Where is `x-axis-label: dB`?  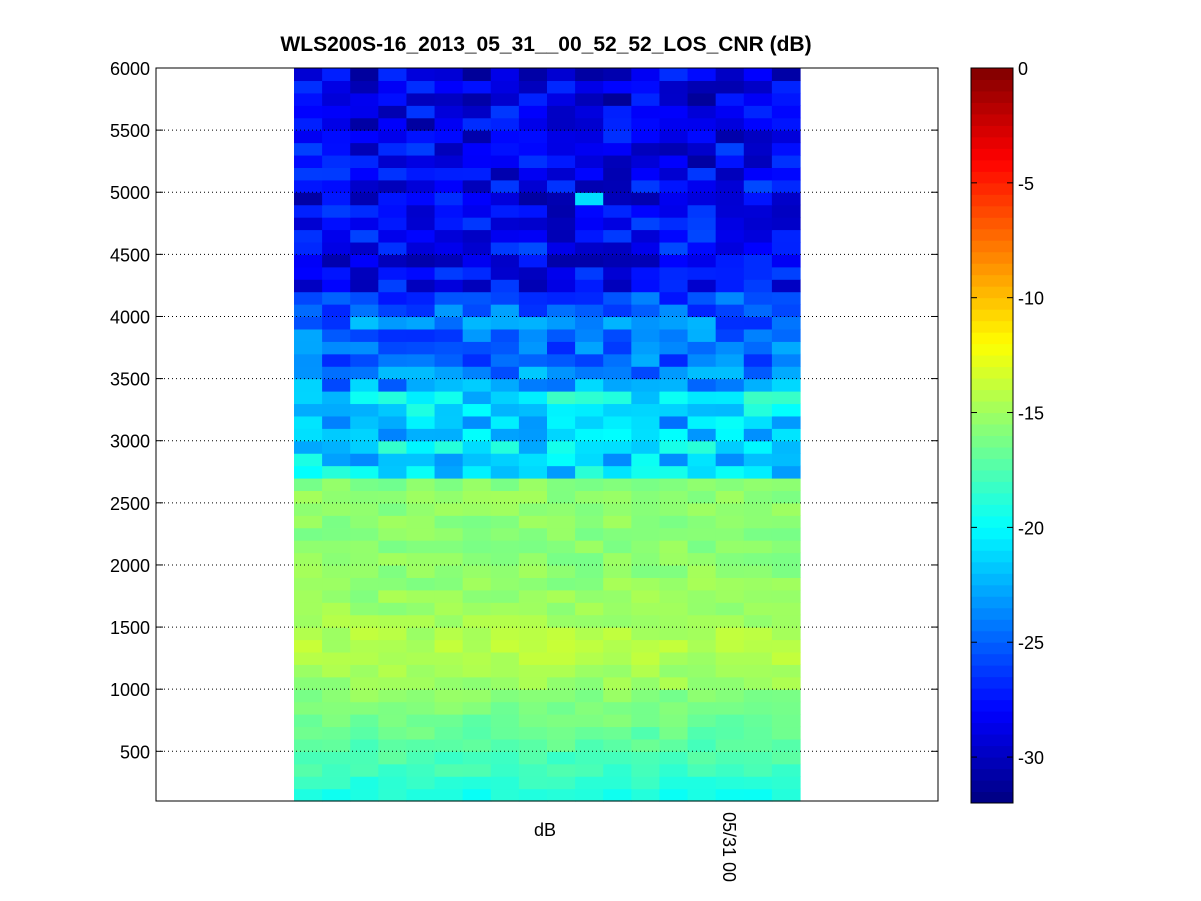
x-axis-label: dB is located at coordinates (545, 830).